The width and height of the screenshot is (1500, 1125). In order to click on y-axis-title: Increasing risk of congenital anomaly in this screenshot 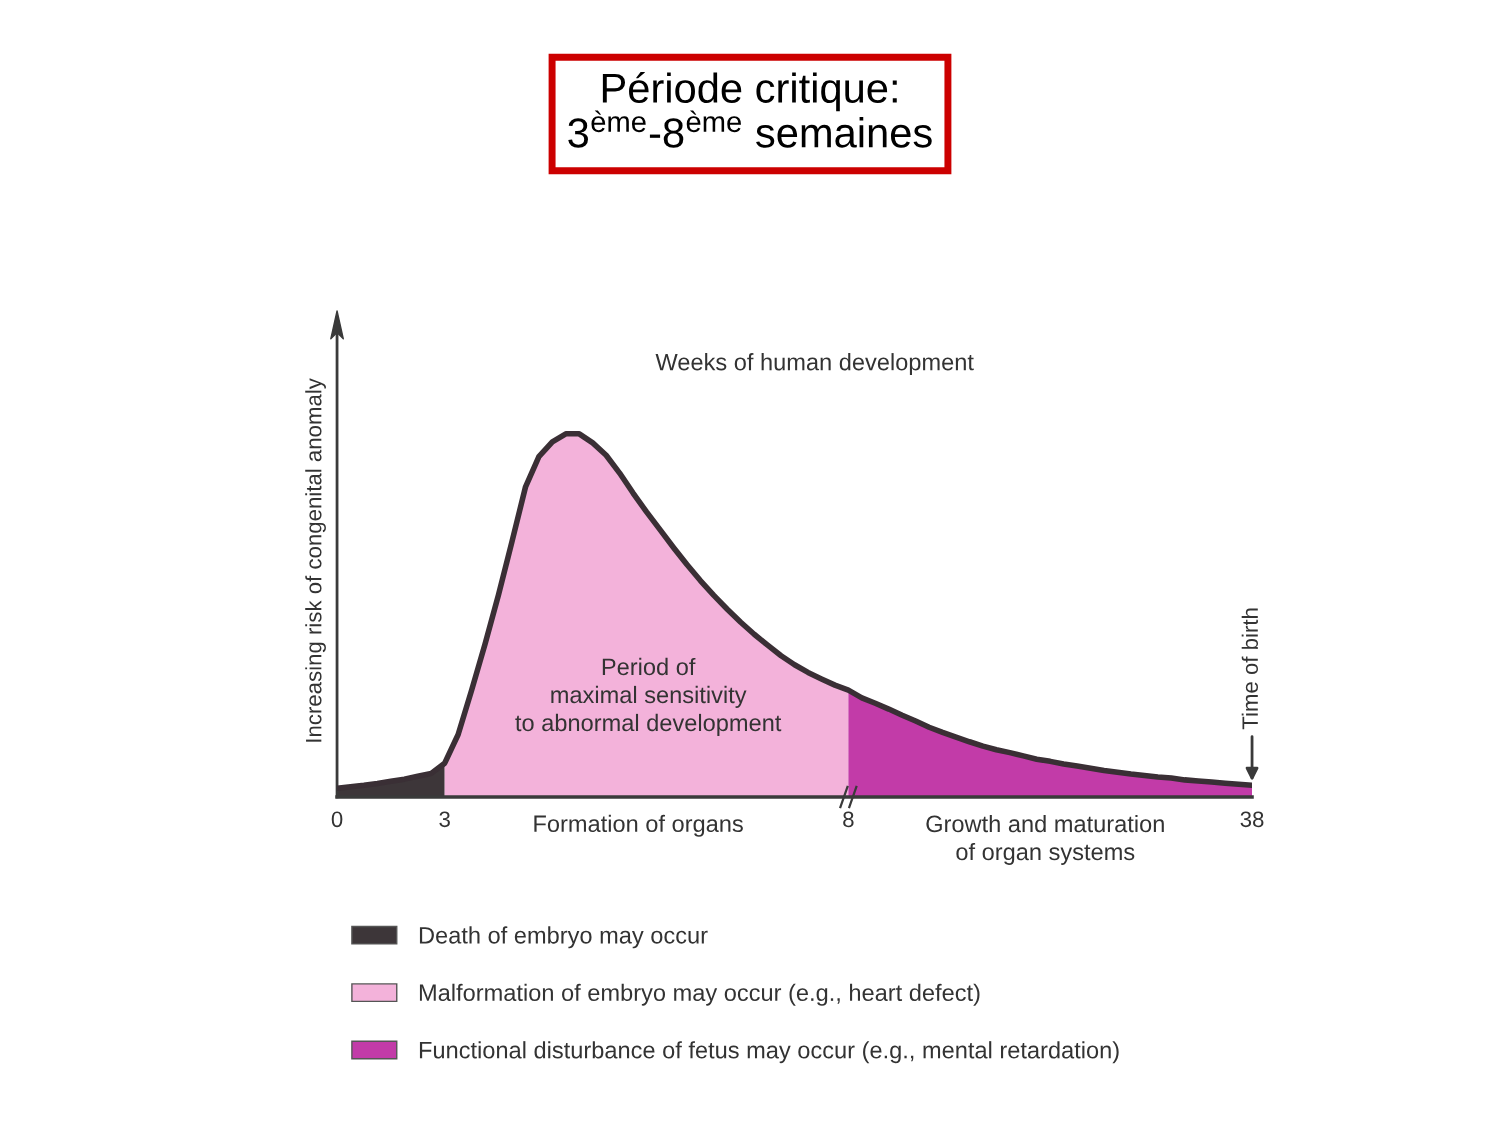, I will do `click(315, 560)`.